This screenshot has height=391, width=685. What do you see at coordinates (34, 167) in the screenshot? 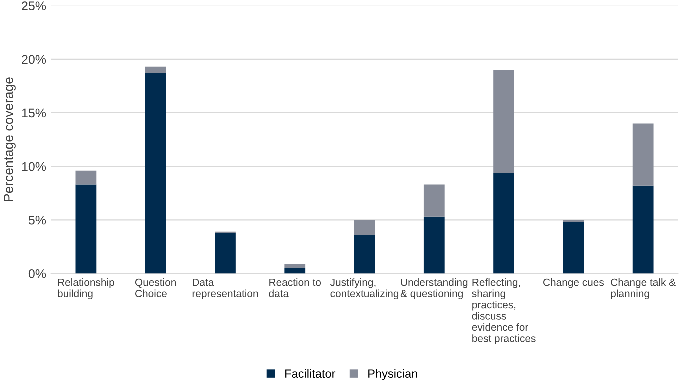
I see `y-tick-label: 10%` at bounding box center [34, 167].